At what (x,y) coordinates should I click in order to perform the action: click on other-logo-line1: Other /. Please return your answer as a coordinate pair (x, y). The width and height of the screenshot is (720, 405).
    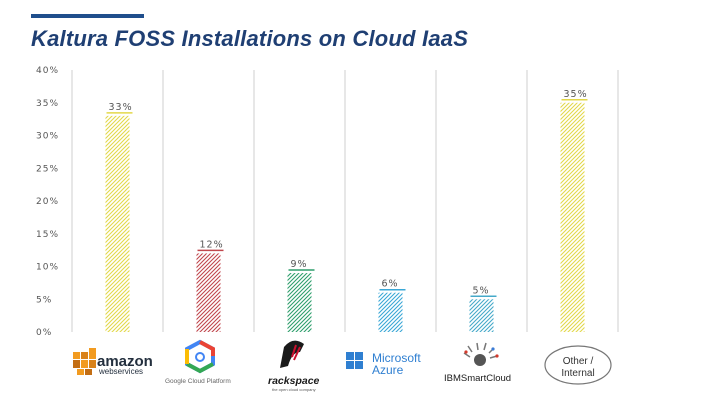
    Looking at the image, I should click on (578, 361).